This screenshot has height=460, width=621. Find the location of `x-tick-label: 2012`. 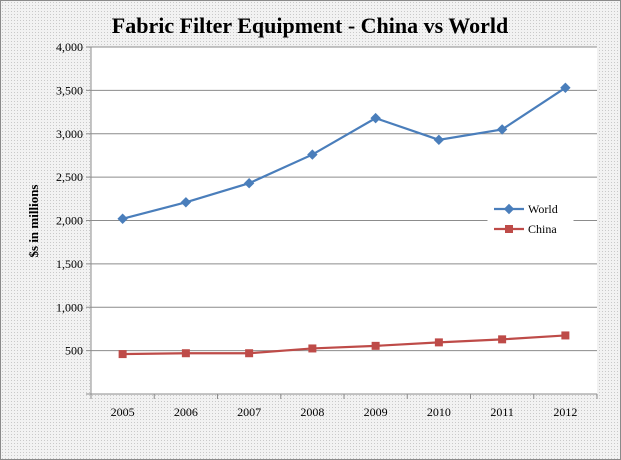

x-tick-label: 2012 is located at coordinates (565, 412).